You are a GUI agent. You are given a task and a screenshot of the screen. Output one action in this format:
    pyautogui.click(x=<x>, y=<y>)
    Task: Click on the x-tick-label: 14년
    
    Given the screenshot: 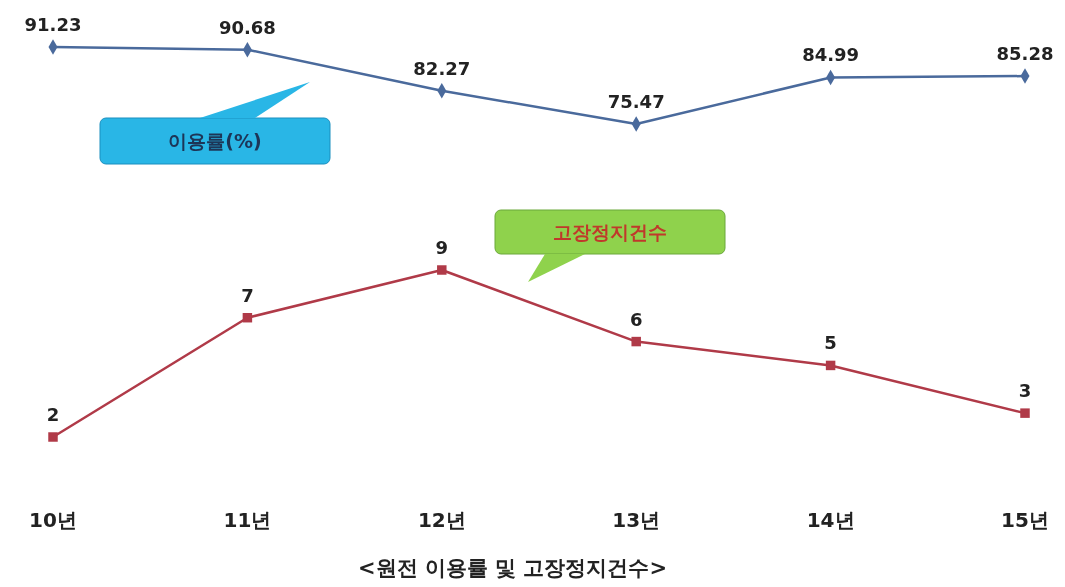 What is the action you would take?
    pyautogui.click(x=830, y=520)
    